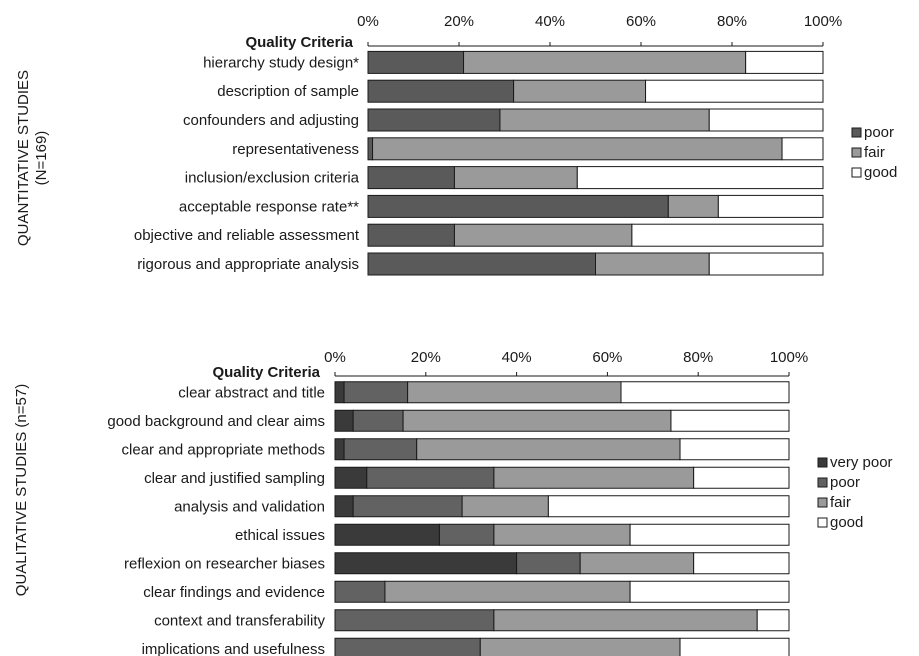  I want to click on legend-label: very poor, so click(861, 462).